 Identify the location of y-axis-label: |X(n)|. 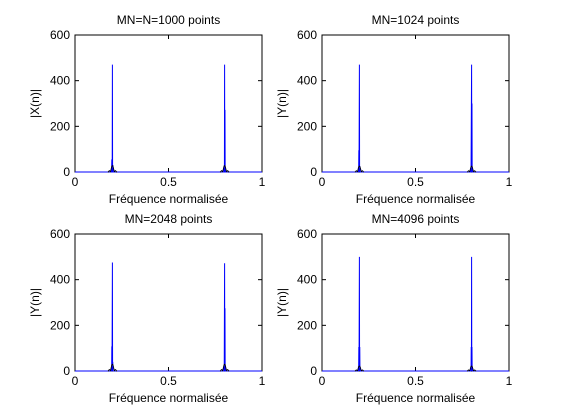
(35, 103).